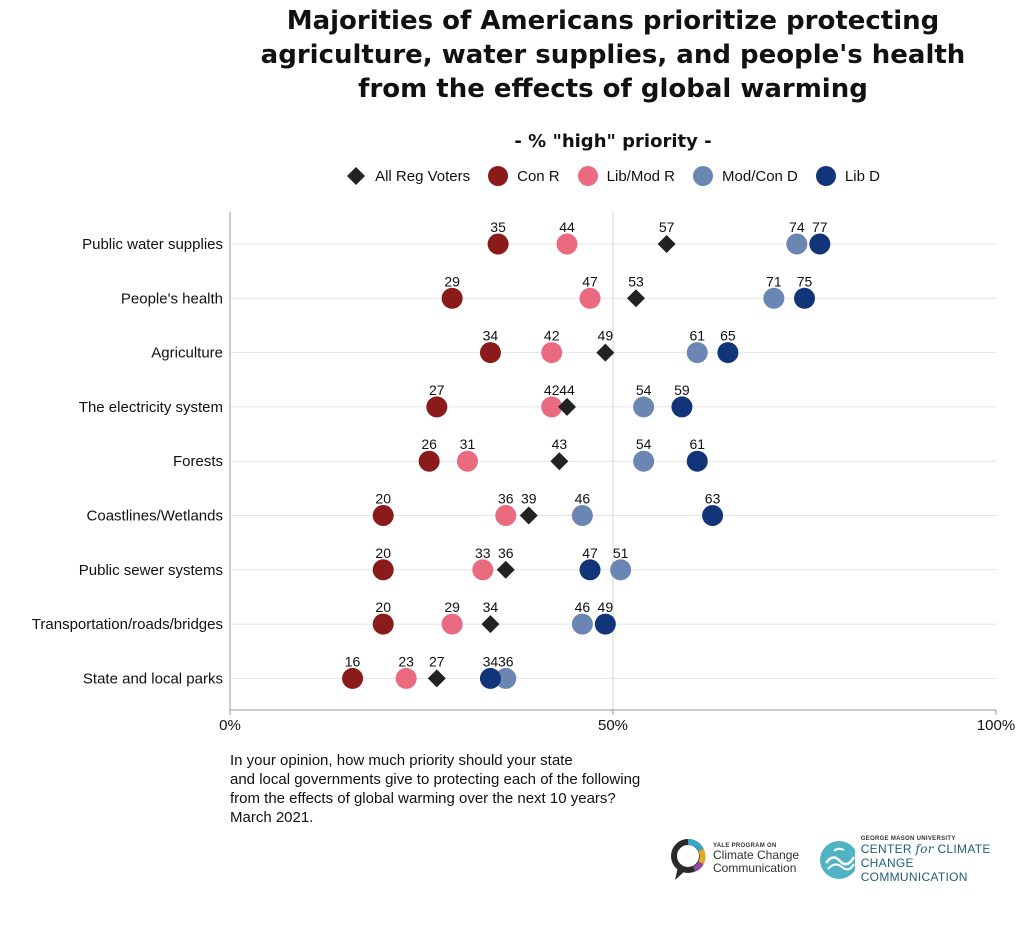 This screenshot has height=931, width=1024. Describe the element at coordinates (452, 607) in the screenshot. I see `data-label-libModR: 29` at that location.